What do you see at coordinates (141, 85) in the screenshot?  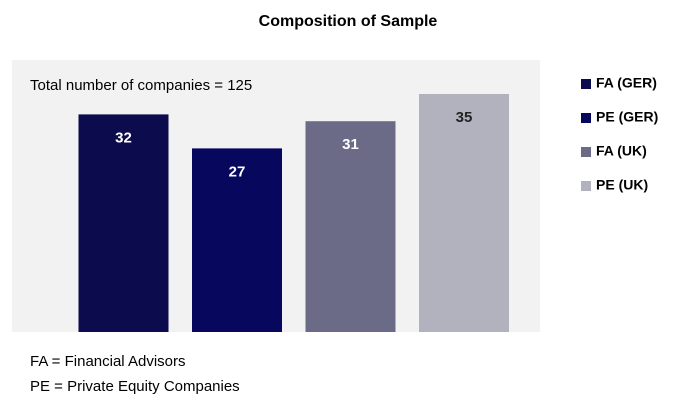 I see `annotation: Total number of companies = 125` at bounding box center [141, 85].